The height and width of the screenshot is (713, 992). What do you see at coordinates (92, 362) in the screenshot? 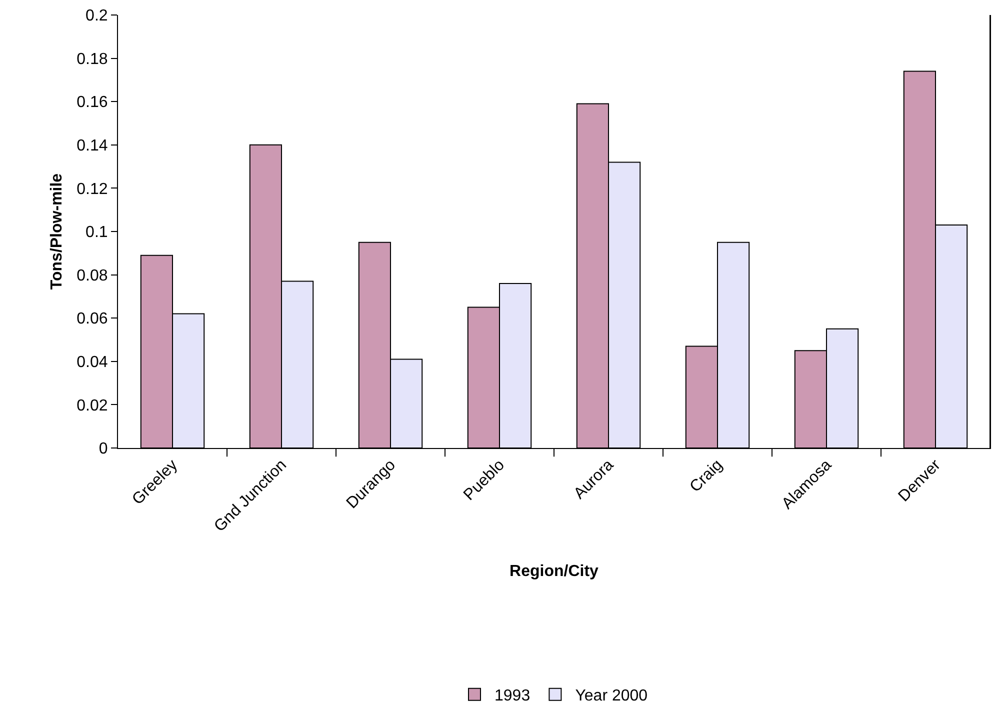
I see `y-tick-label: 0.04` at bounding box center [92, 362].